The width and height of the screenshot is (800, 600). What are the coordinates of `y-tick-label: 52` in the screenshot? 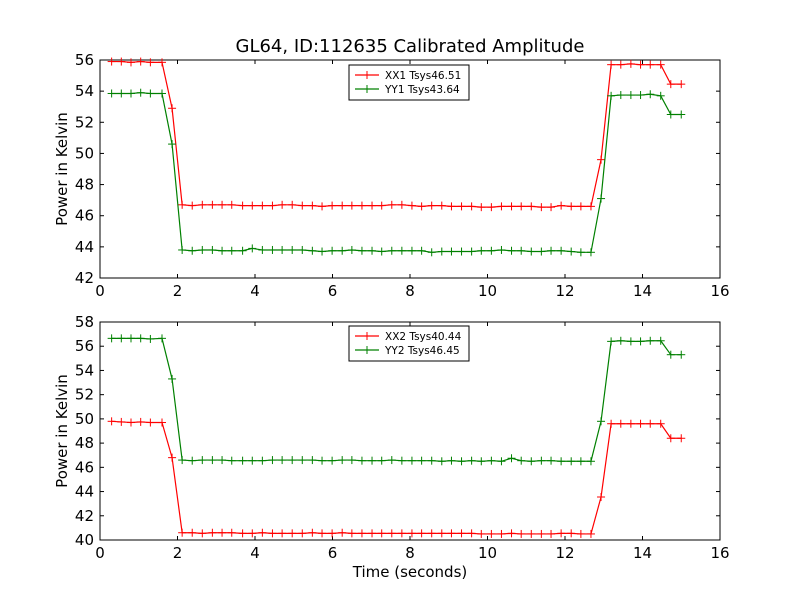 It's located at (84, 122).